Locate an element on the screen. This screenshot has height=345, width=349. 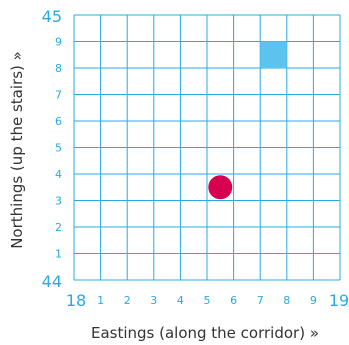
x-tick-label: 8 is located at coordinates (286, 300).